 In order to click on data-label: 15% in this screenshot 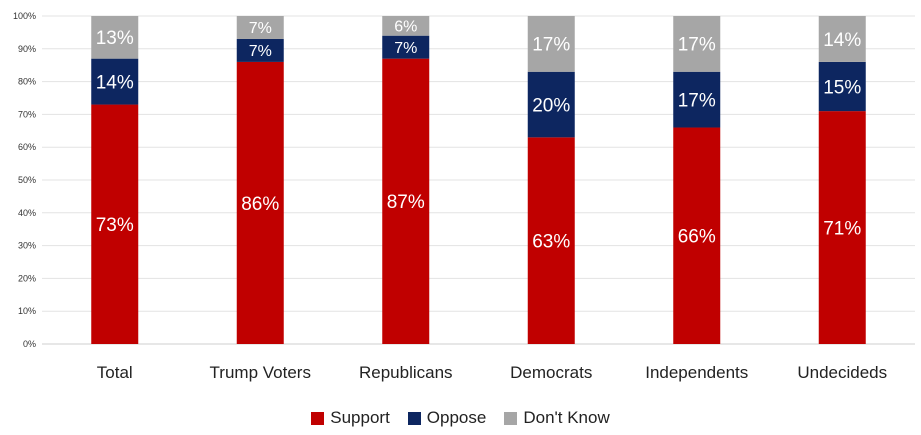, I will do `click(842, 87)`.